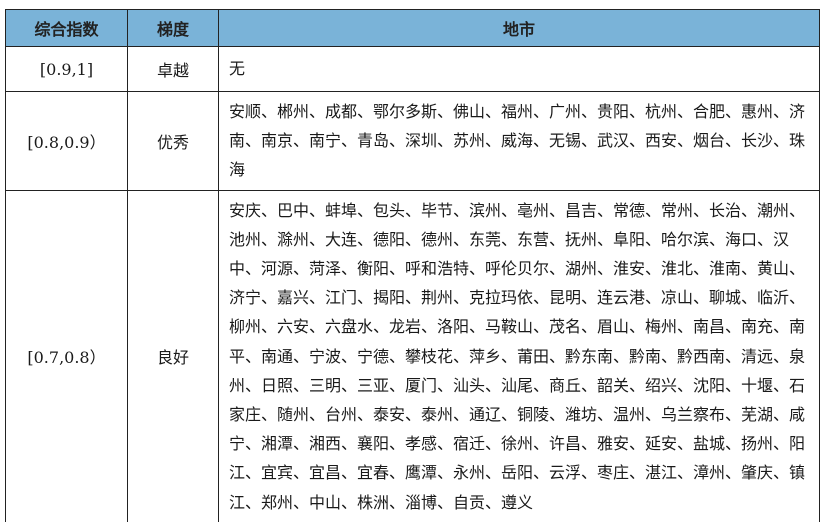 This screenshot has height=522, width=822. I want to click on header-grade: 梯度, so click(173, 28).